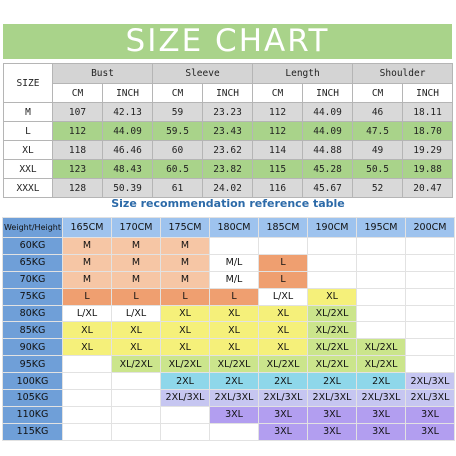  Describe the element at coordinates (32, 381) in the screenshot. I see `weight-label-cell: 100KG` at that location.